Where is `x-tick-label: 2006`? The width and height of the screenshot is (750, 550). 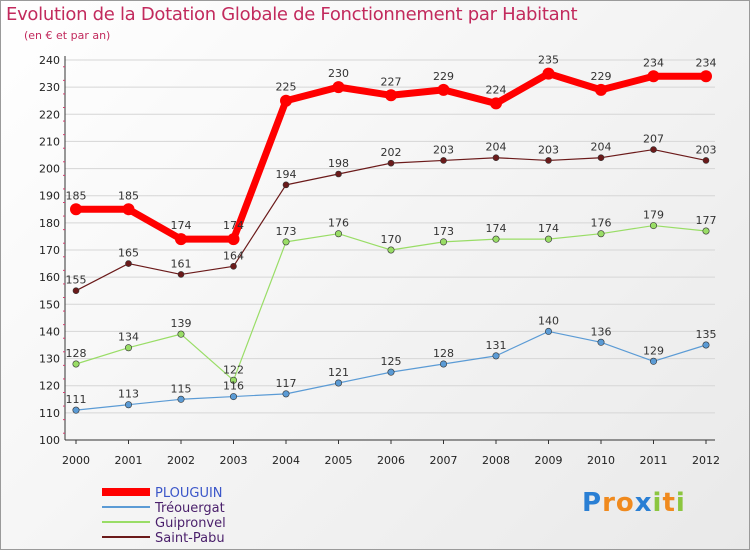 x-tick-label: 2006 is located at coordinates (391, 460).